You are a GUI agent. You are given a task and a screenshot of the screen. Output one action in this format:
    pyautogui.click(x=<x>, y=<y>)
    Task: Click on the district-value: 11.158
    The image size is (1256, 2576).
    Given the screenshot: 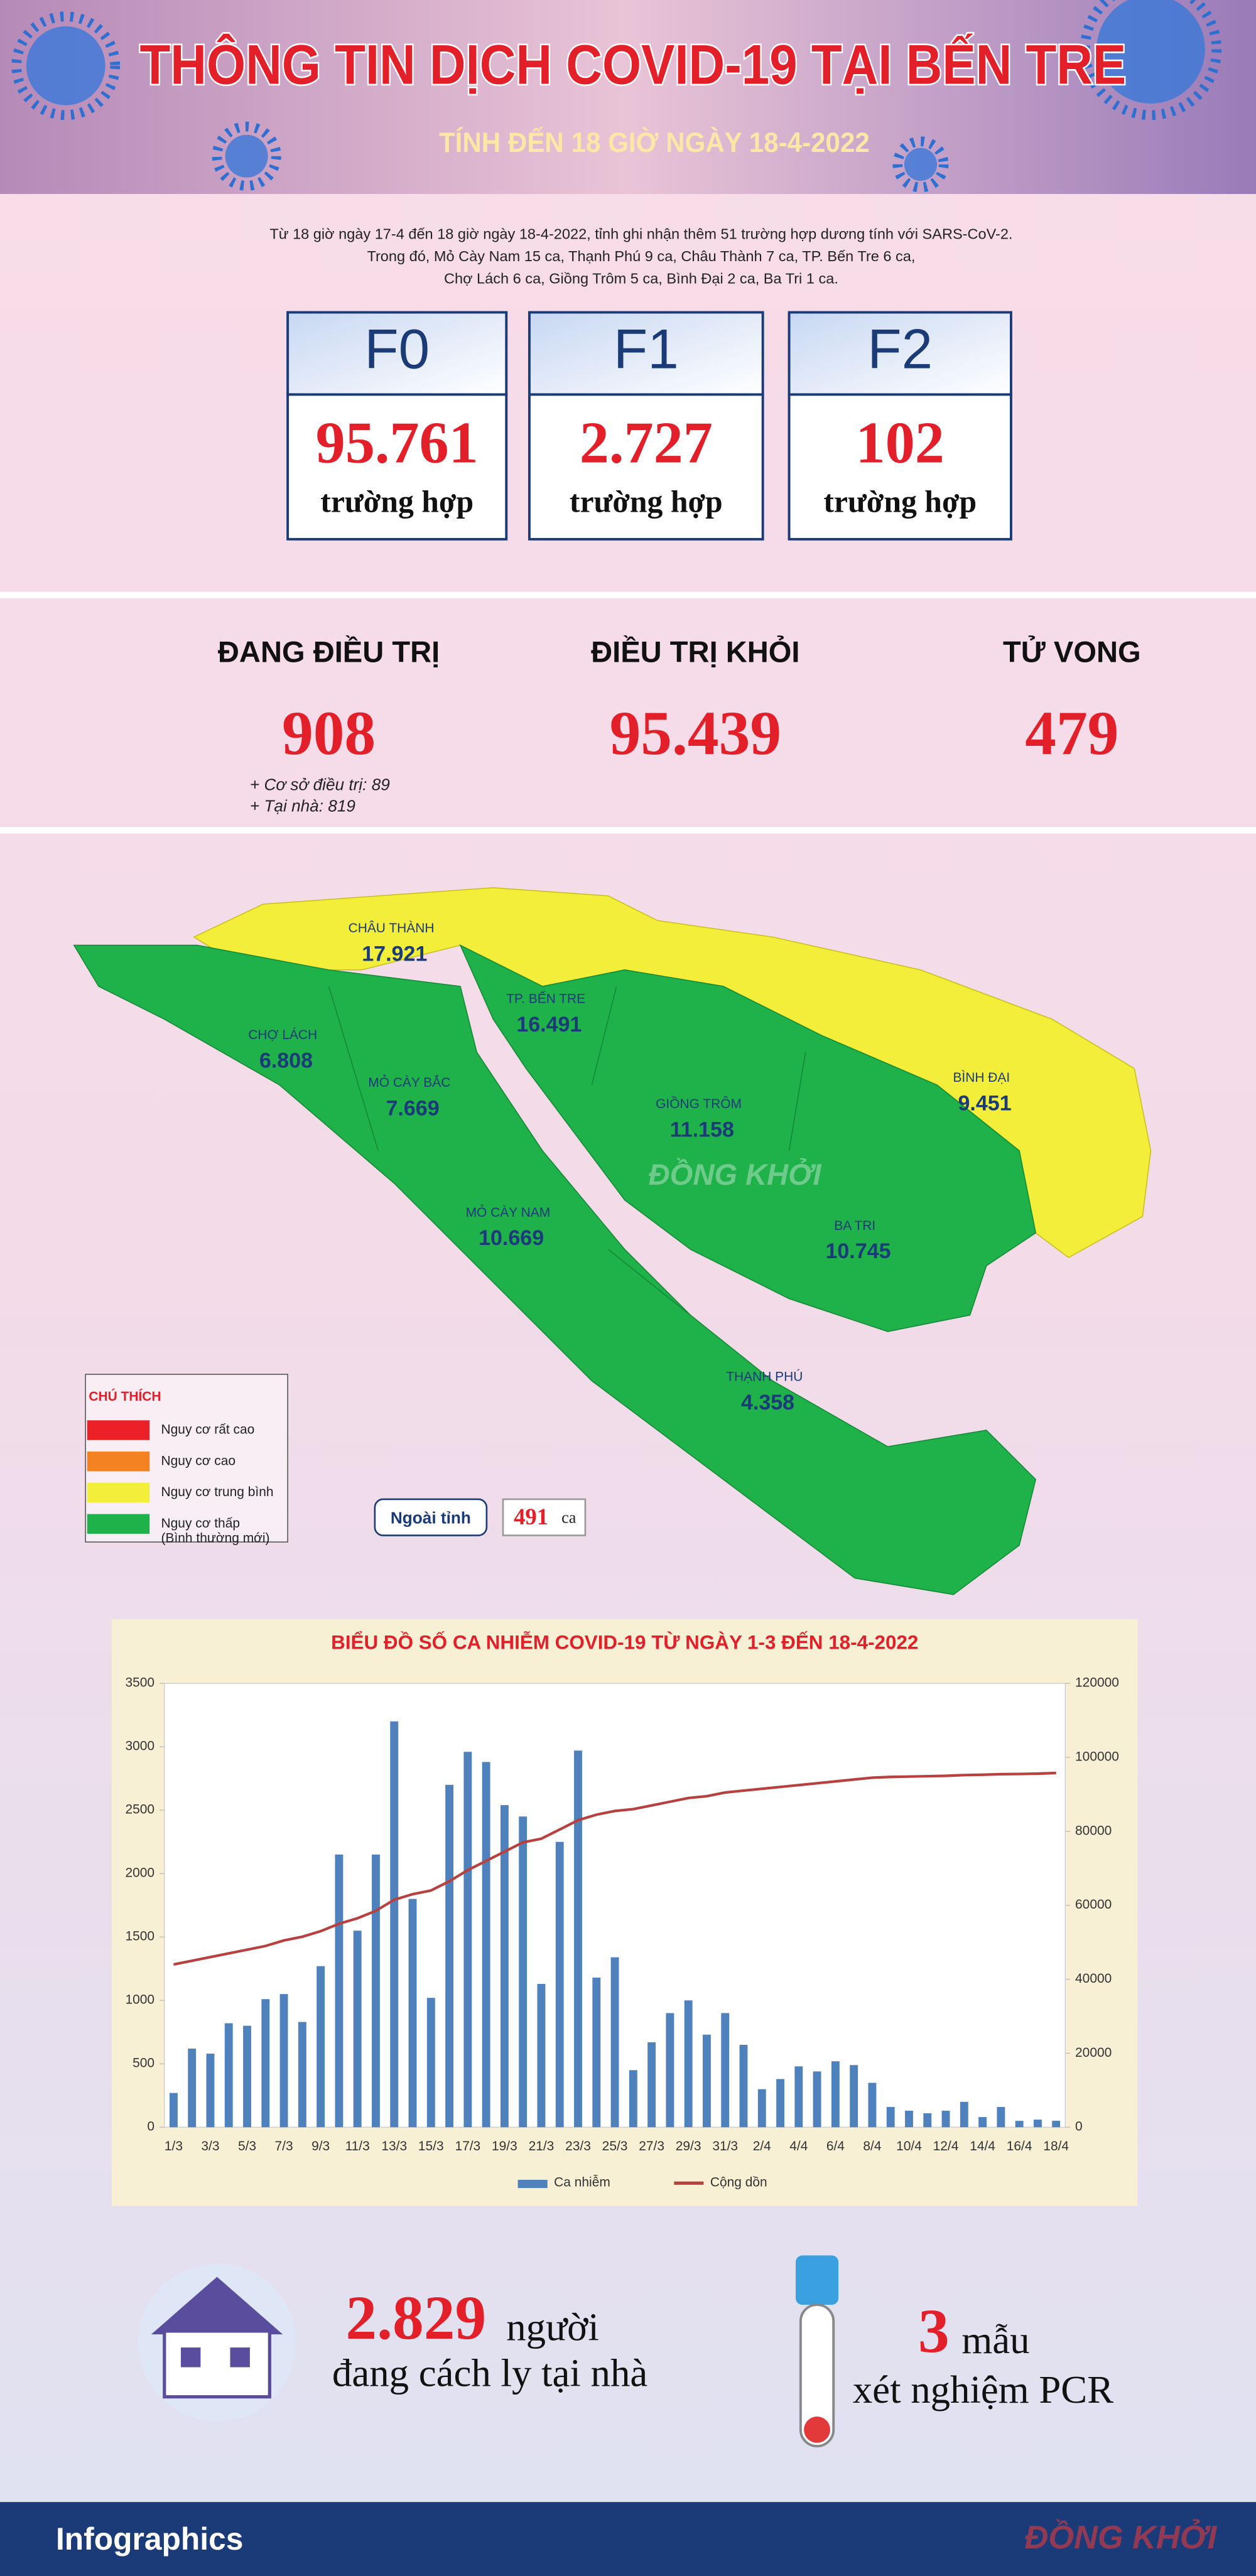 What is the action you would take?
    pyautogui.click(x=702, y=1129)
    